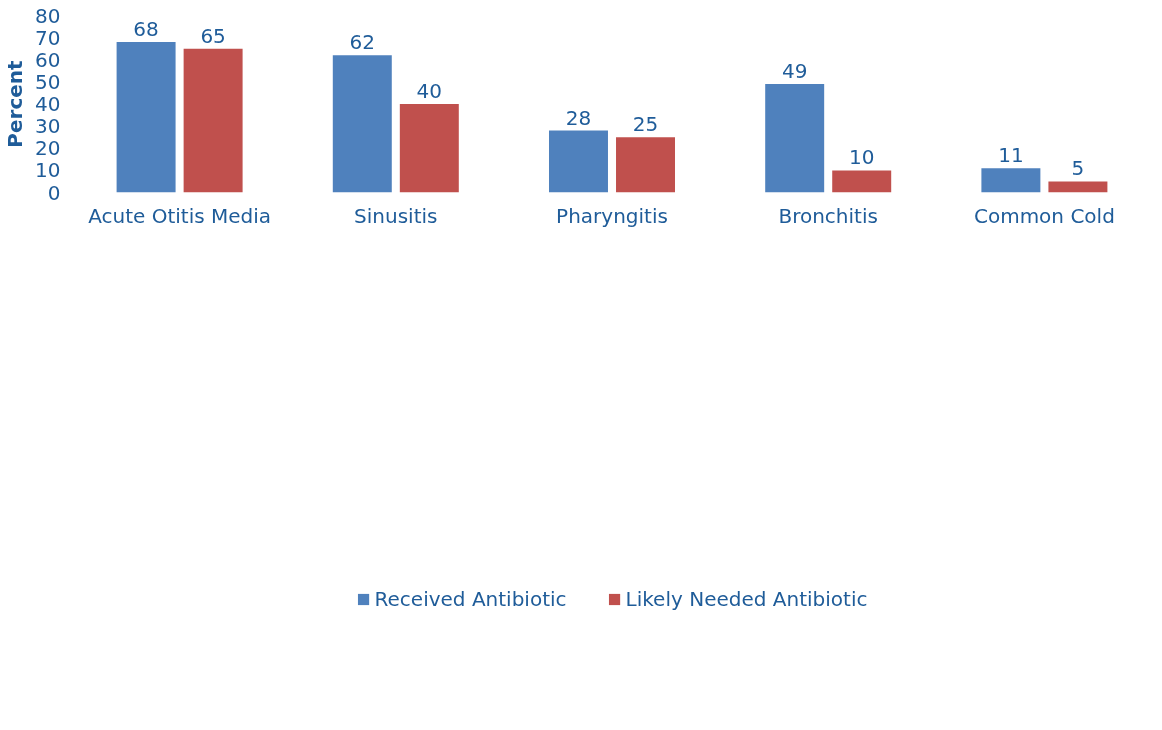 Image resolution: width=1162 pixels, height=730 pixels. What do you see at coordinates (54, 192) in the screenshot?
I see `y-tick-label: 0` at bounding box center [54, 192].